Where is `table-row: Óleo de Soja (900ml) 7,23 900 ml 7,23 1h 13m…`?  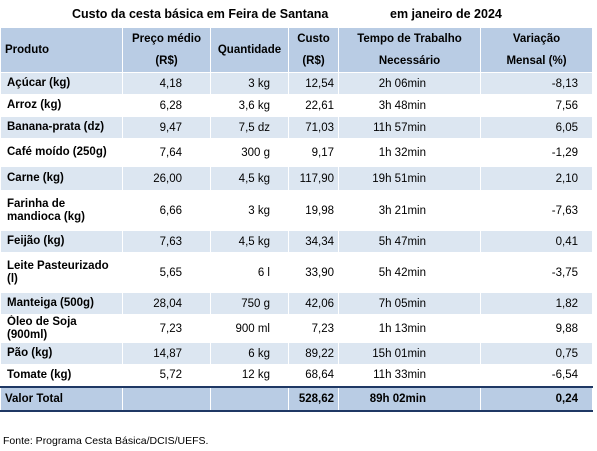
table-row: Óleo de Soja (900ml) 7,23 900 ml 7,23 1h 13m… is located at coordinates (296, 328).